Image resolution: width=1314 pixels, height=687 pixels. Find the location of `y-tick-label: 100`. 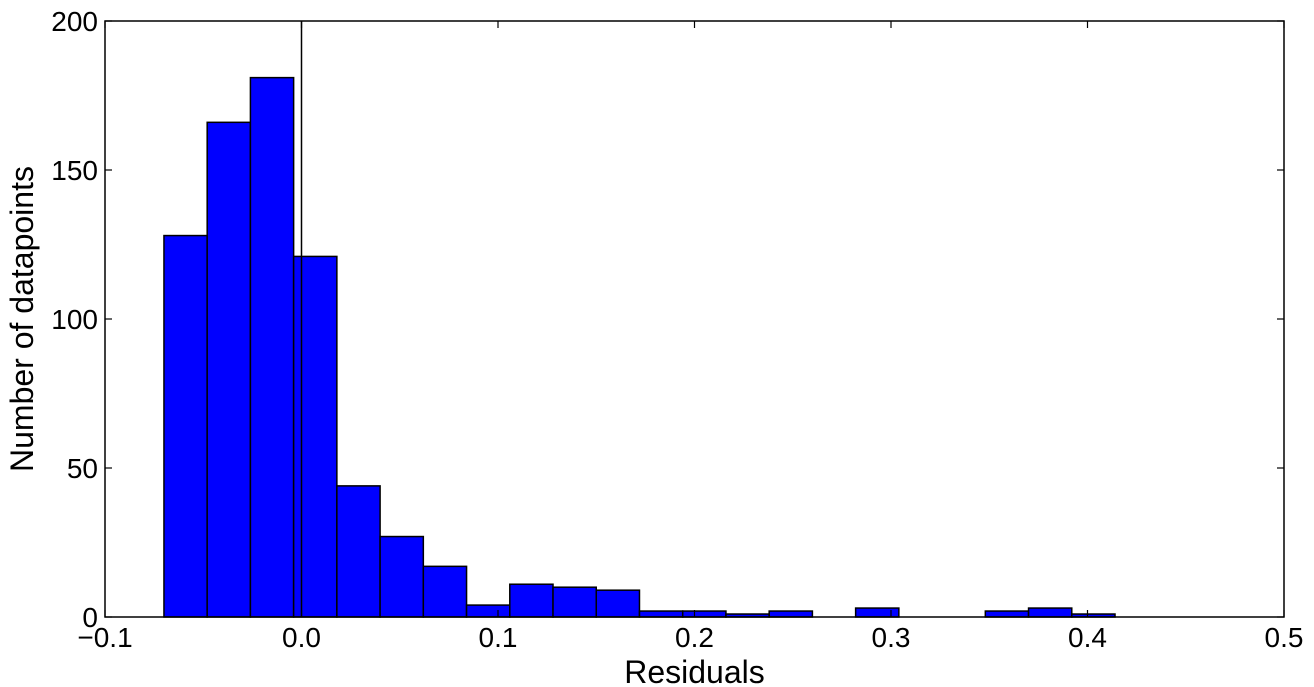

y-tick-label: 100 is located at coordinates (74, 319).